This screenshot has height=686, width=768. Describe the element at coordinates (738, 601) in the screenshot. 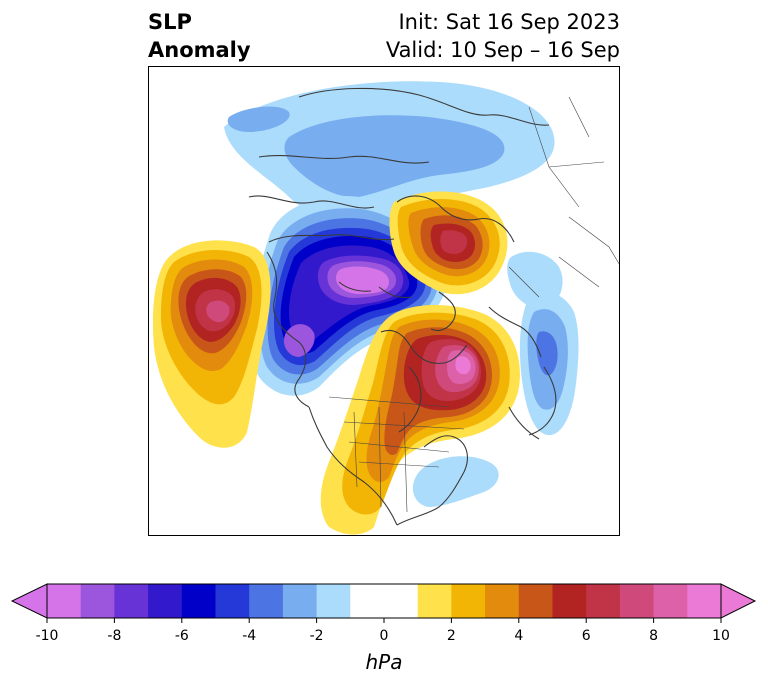

I see `colorbar-over-arrow` at that location.